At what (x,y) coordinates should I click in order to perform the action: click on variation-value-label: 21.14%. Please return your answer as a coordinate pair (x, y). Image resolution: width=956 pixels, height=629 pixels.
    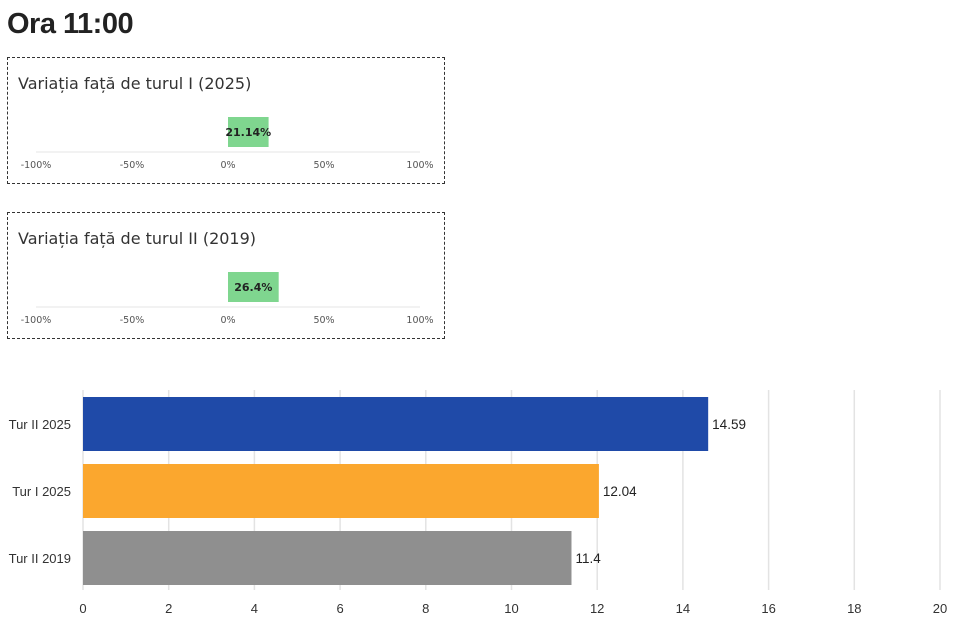
    Looking at the image, I should click on (248, 132).